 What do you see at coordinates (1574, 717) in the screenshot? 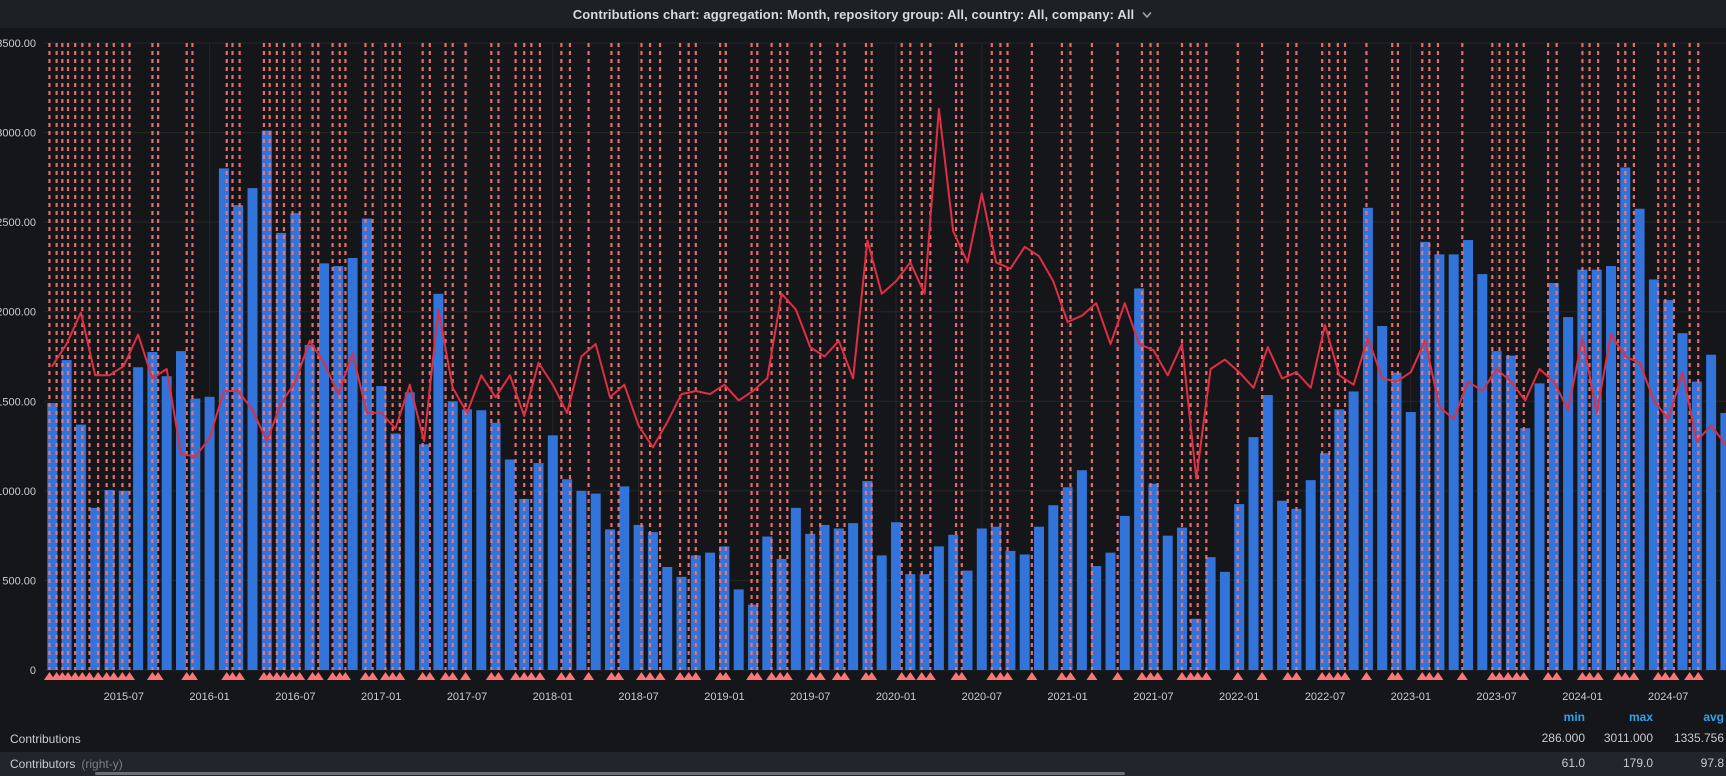
I see `stat-column-min: min` at bounding box center [1574, 717].